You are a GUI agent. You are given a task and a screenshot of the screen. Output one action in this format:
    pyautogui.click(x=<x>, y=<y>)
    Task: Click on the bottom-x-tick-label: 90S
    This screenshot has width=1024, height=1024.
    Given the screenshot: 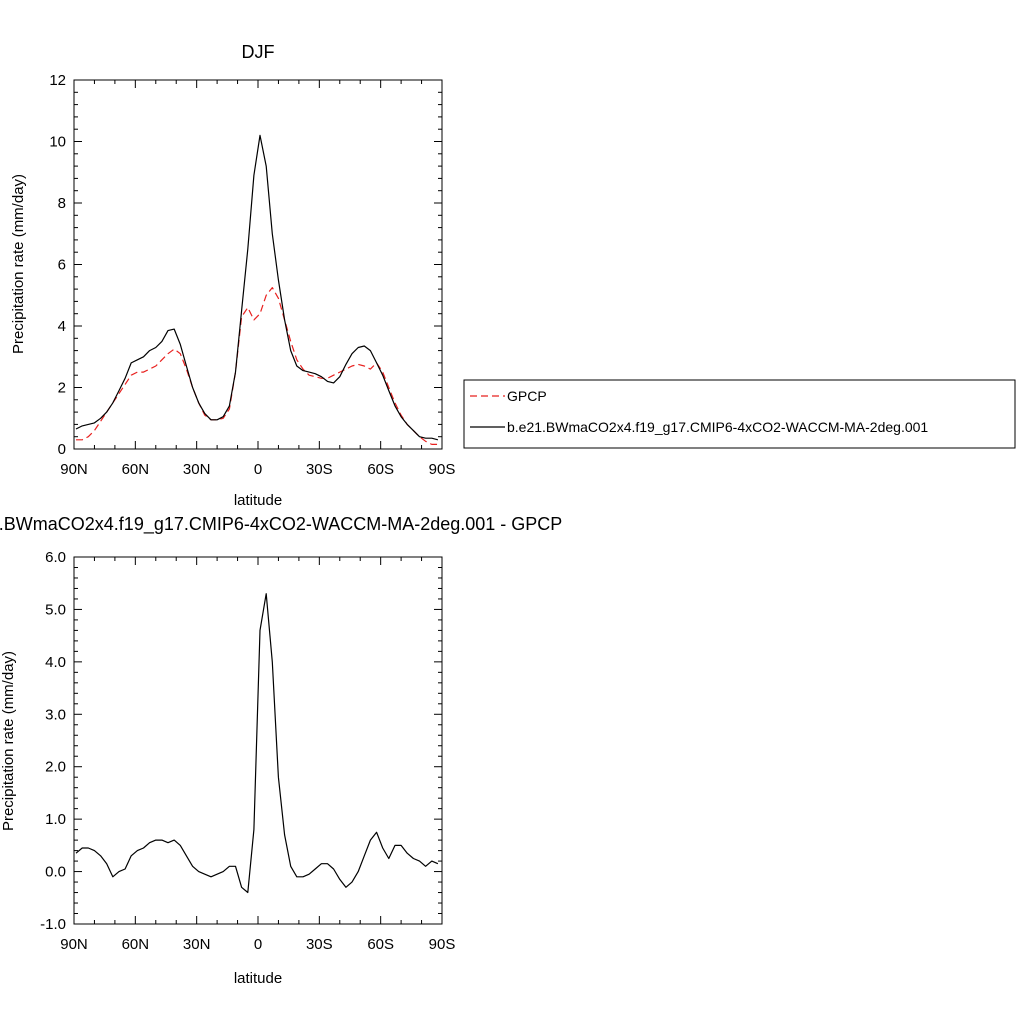 What is the action you would take?
    pyautogui.click(x=442, y=944)
    